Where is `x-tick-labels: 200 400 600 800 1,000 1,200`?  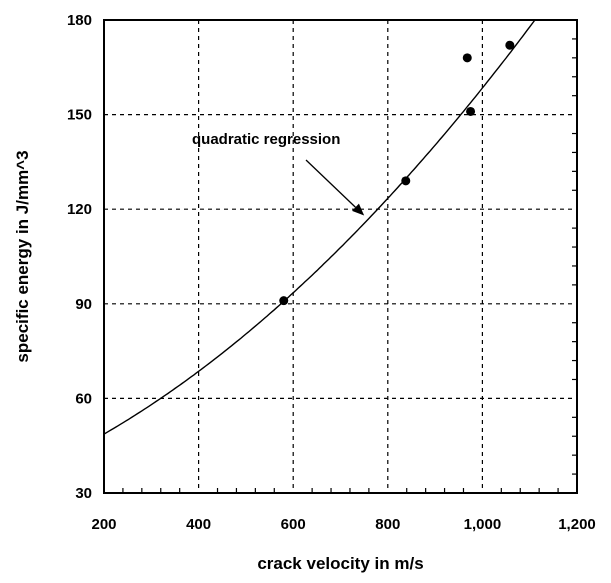 x-tick-labels: 200 400 600 800 1,000 1,200 is located at coordinates (343, 524).